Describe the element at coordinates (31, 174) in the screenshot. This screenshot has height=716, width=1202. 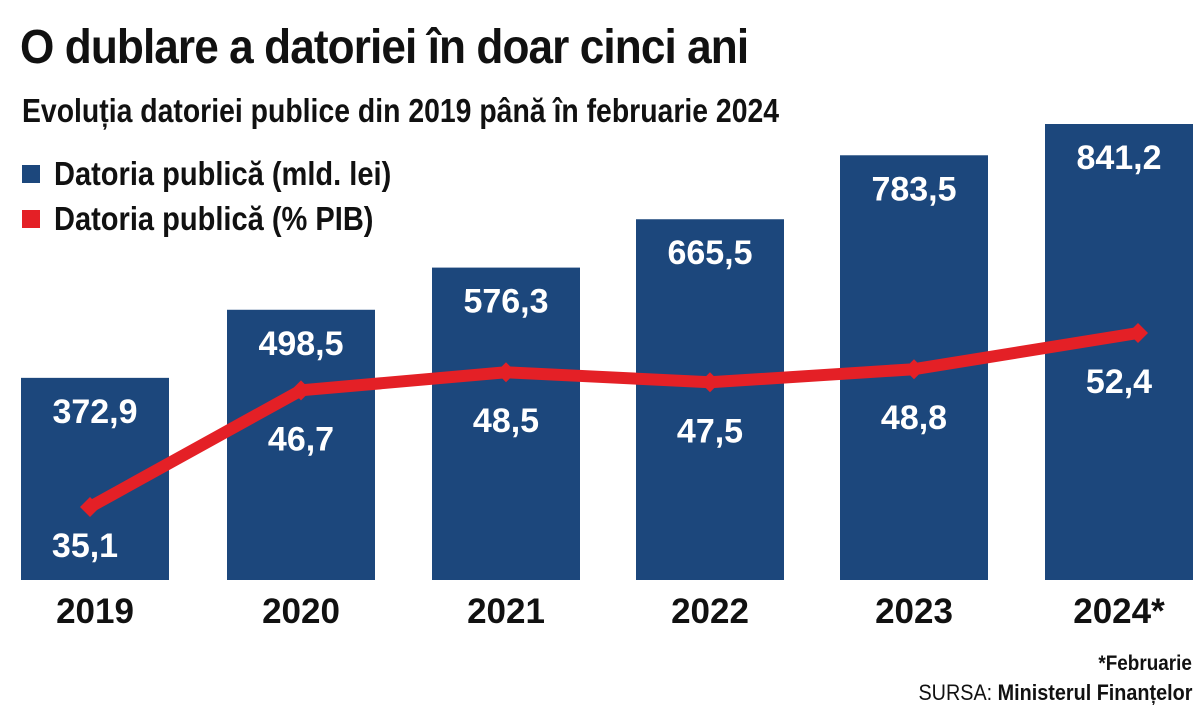
I see `legend-swatch-bar` at that location.